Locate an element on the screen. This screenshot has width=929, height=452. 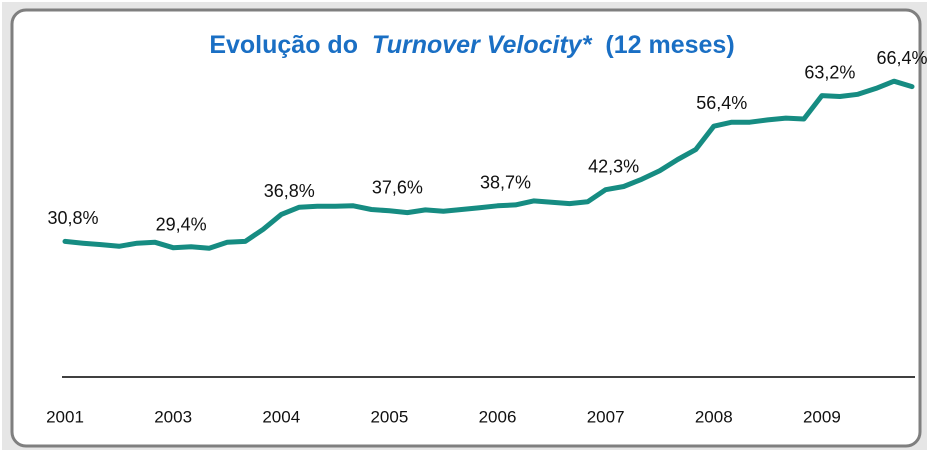
data-label: 38,7% is located at coordinates (505, 183).